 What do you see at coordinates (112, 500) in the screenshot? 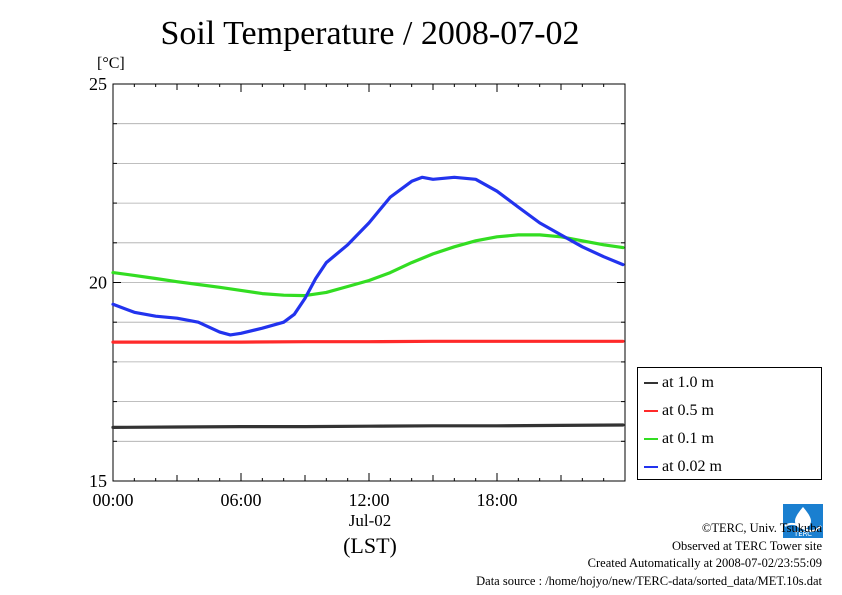
I see `x-tick-label: 00:00` at bounding box center [112, 500].